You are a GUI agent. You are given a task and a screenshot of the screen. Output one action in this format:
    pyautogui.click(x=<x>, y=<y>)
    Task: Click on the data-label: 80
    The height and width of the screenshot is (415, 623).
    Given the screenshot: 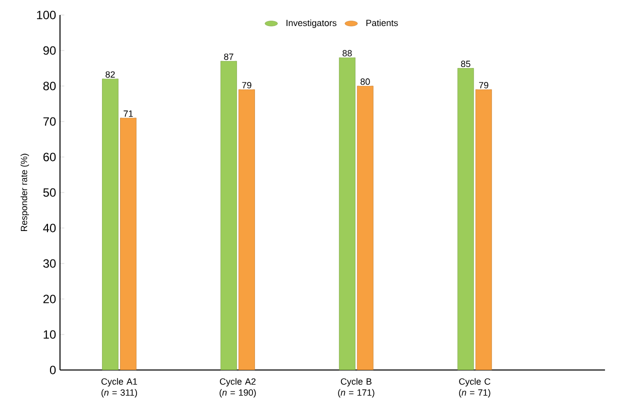 What is the action you would take?
    pyautogui.click(x=365, y=81)
    